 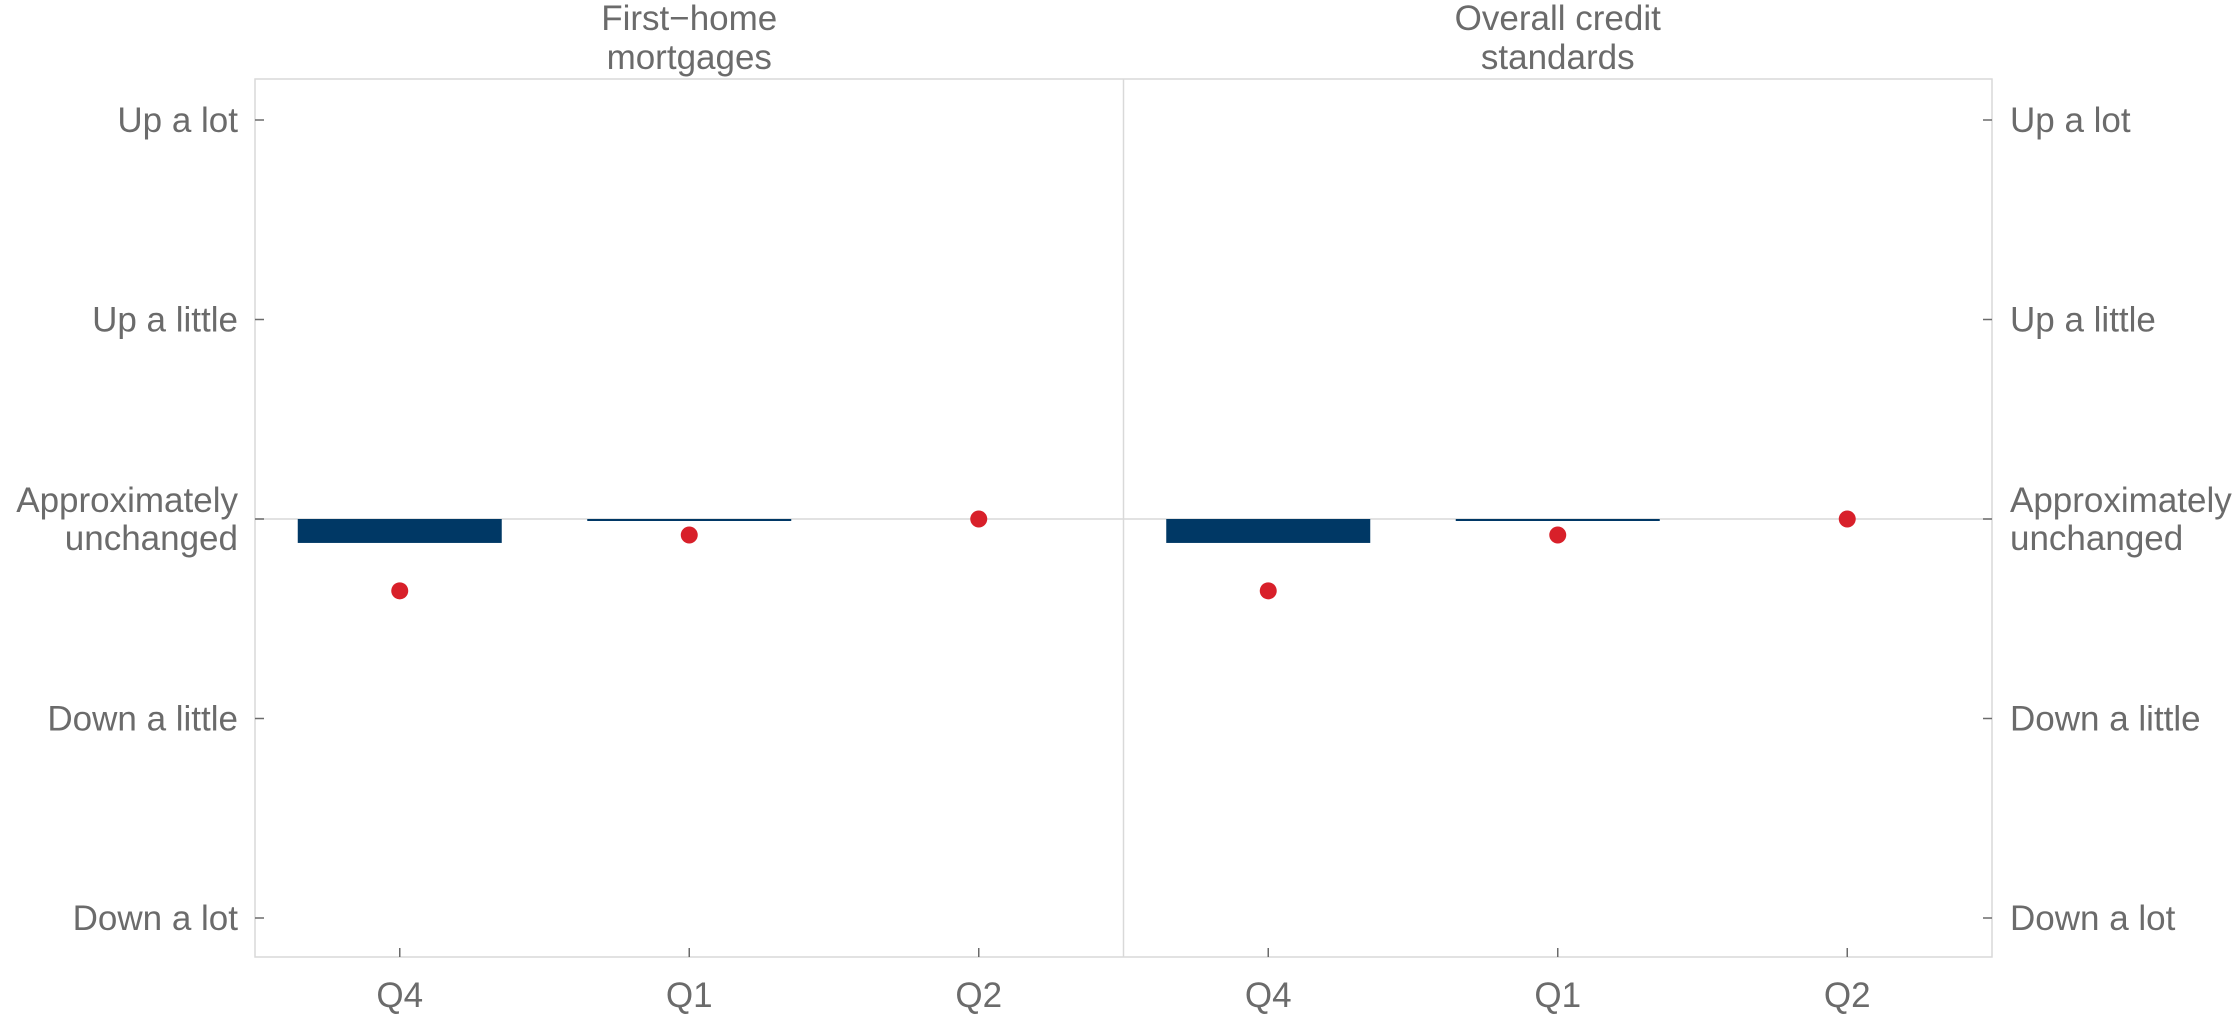 I want to click on y-tick-label-right: Up a lot, so click(x=2070, y=120).